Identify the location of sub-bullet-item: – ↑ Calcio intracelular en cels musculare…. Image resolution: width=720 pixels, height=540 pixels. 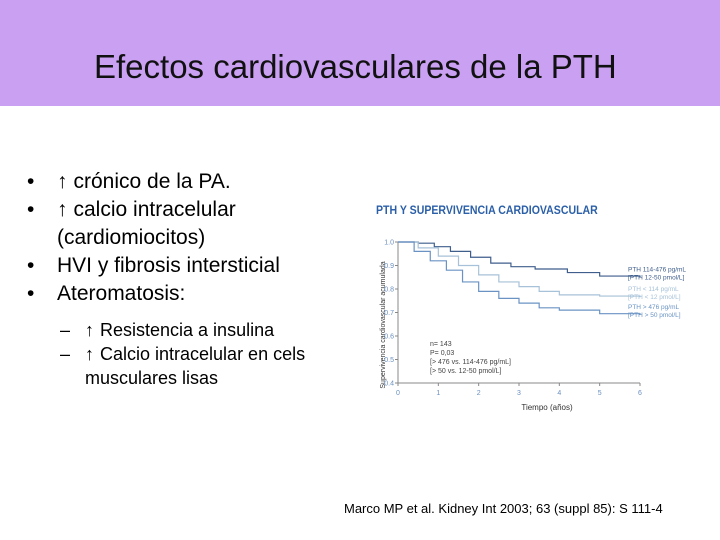
(208, 366).